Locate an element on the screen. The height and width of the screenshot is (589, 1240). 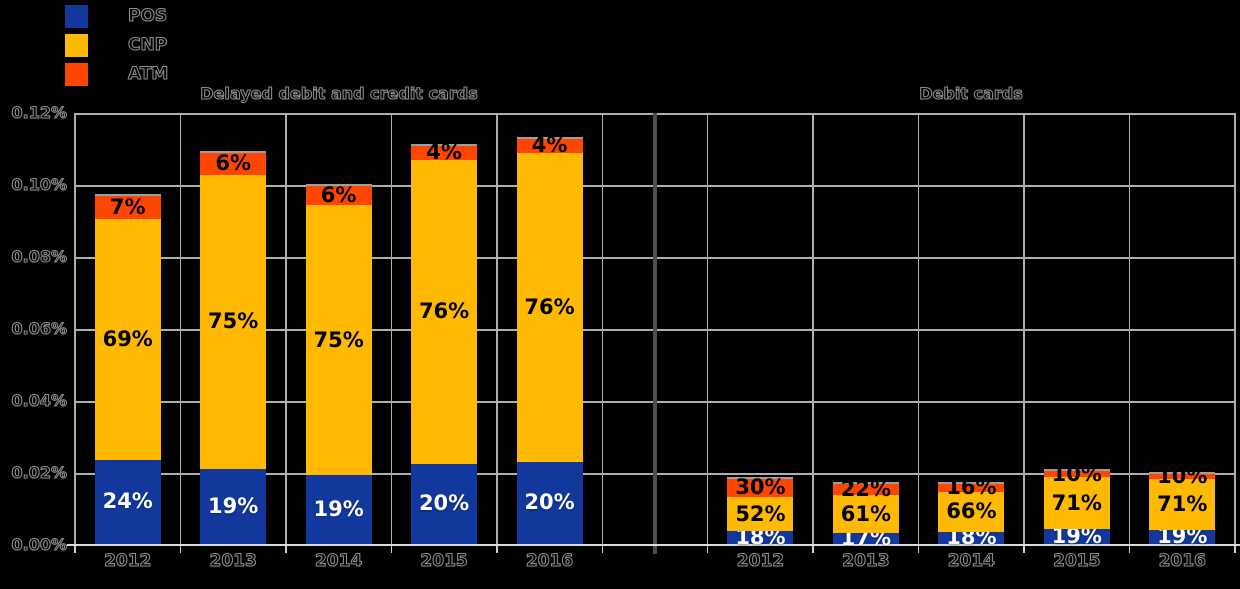
segment-label-cnp: 69% is located at coordinates (127, 338).